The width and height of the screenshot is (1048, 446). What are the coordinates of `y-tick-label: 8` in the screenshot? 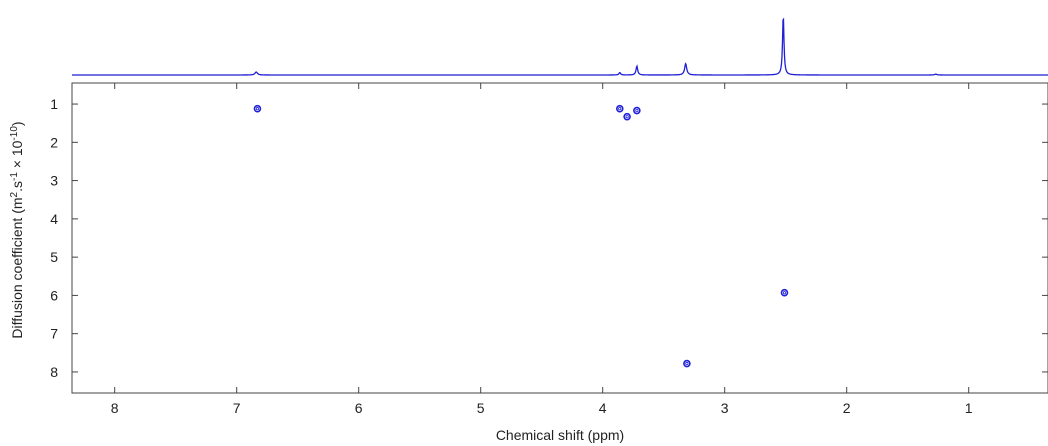 It's located at (54, 372).